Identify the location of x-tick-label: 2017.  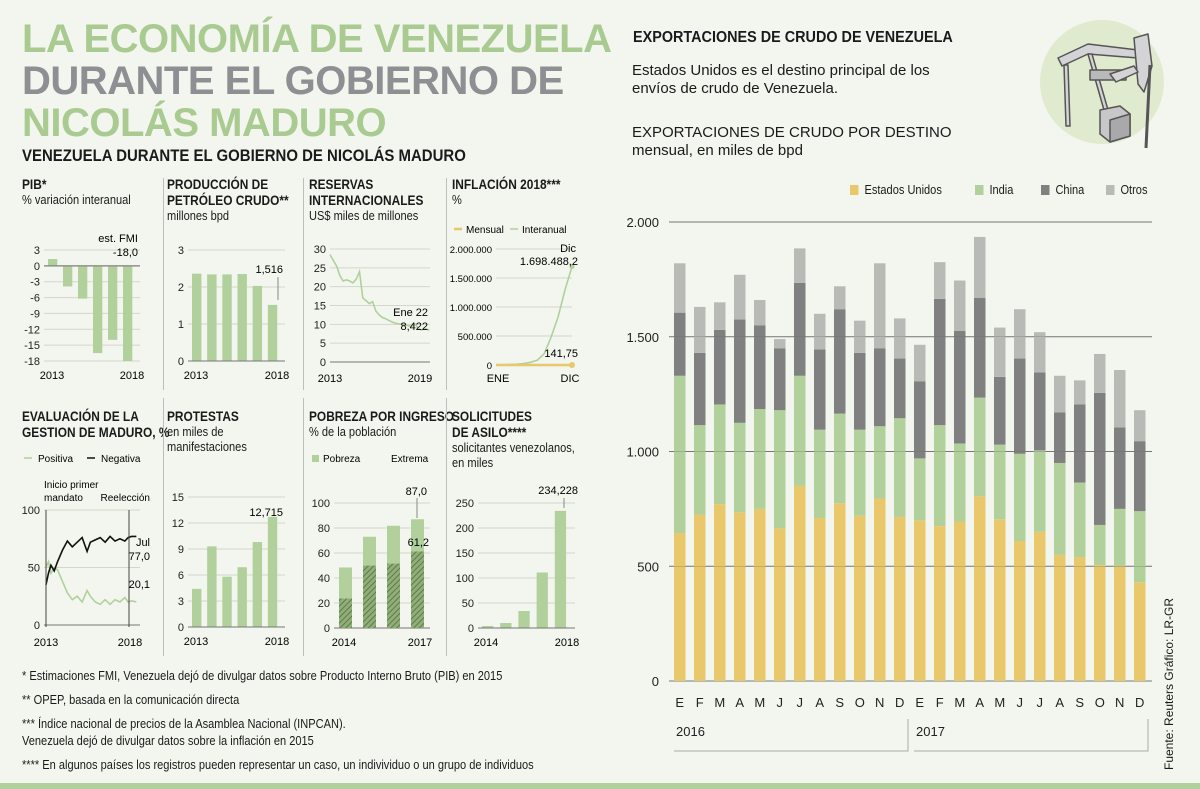
(420, 643).